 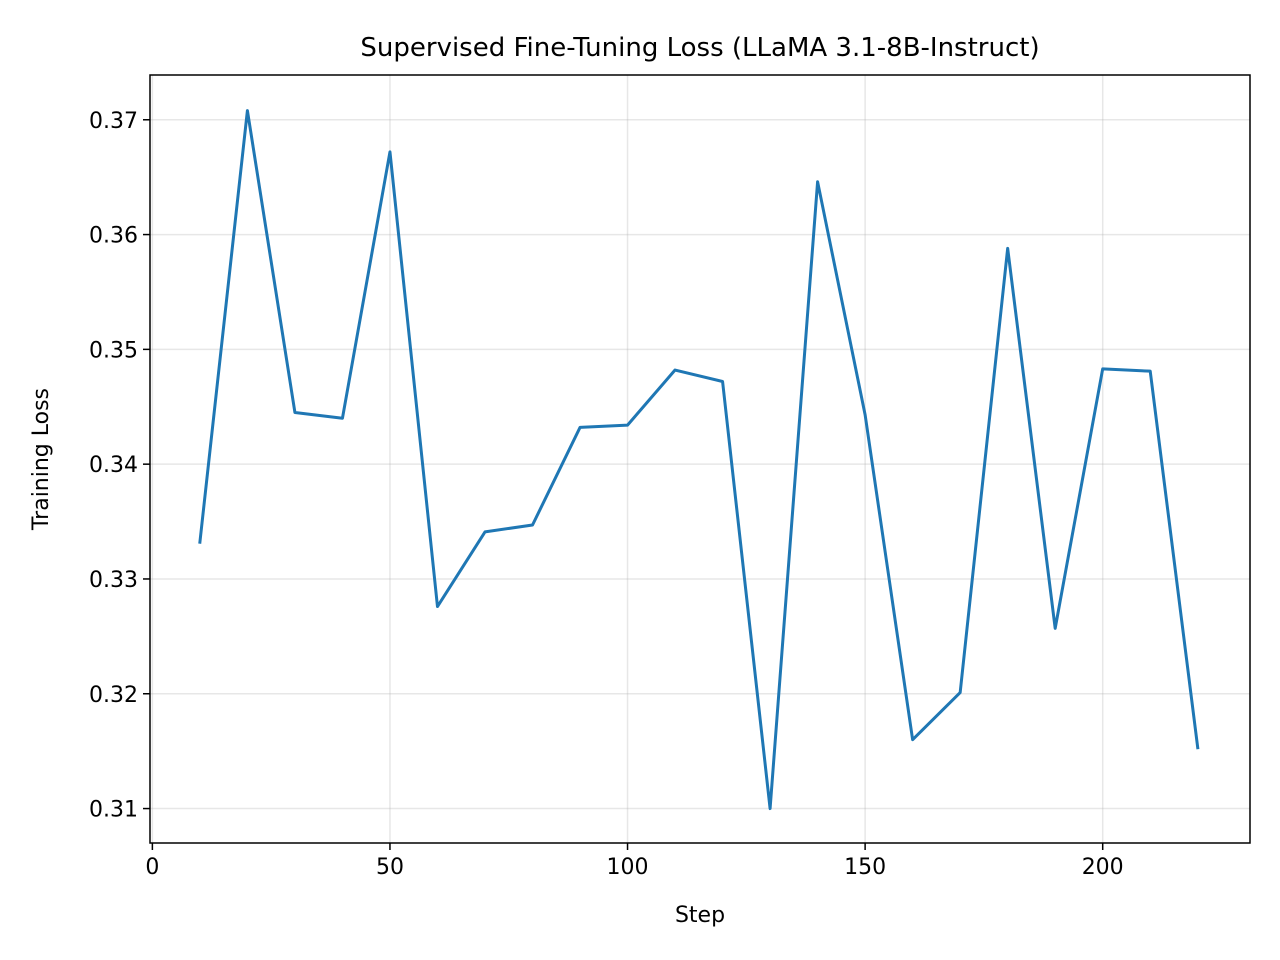 I want to click on y-tick-label: 0.34, so click(x=113, y=465).